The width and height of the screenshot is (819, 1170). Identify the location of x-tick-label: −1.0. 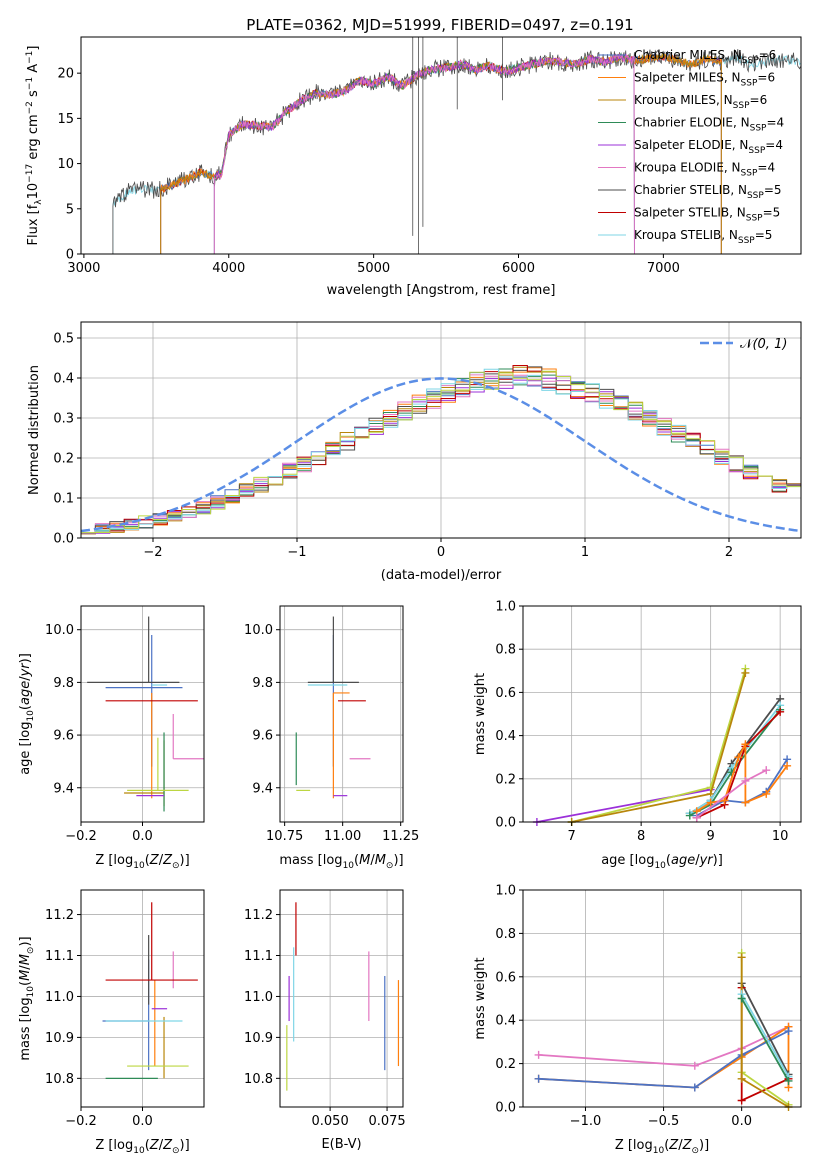
(586, 1121).